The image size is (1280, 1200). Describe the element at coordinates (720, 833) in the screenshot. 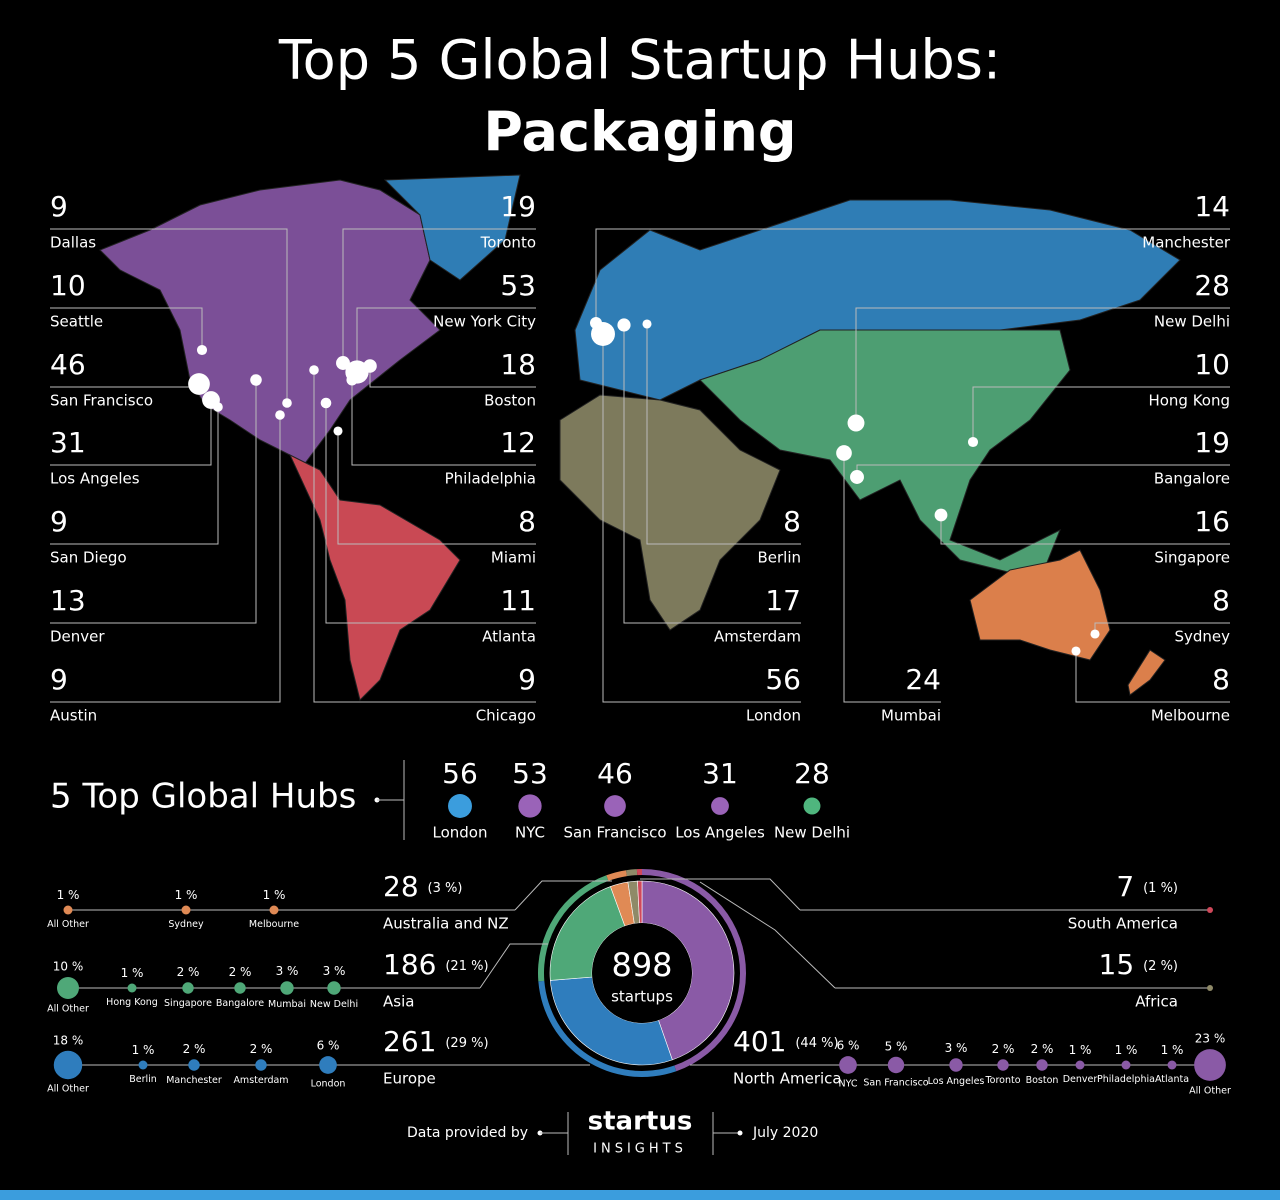

I see `hub-name: Los Angeles` at that location.